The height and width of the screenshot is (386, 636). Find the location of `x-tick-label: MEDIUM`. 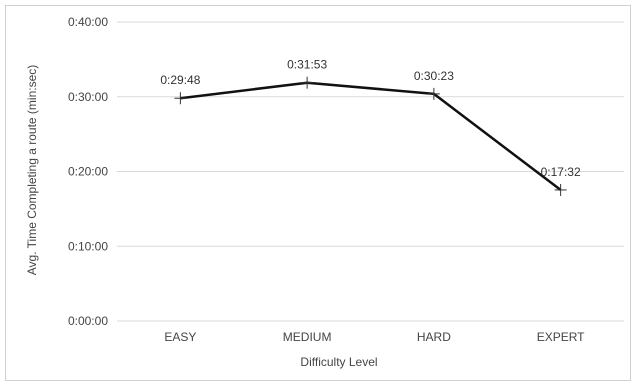

x-tick-label: MEDIUM is located at coordinates (307, 337).